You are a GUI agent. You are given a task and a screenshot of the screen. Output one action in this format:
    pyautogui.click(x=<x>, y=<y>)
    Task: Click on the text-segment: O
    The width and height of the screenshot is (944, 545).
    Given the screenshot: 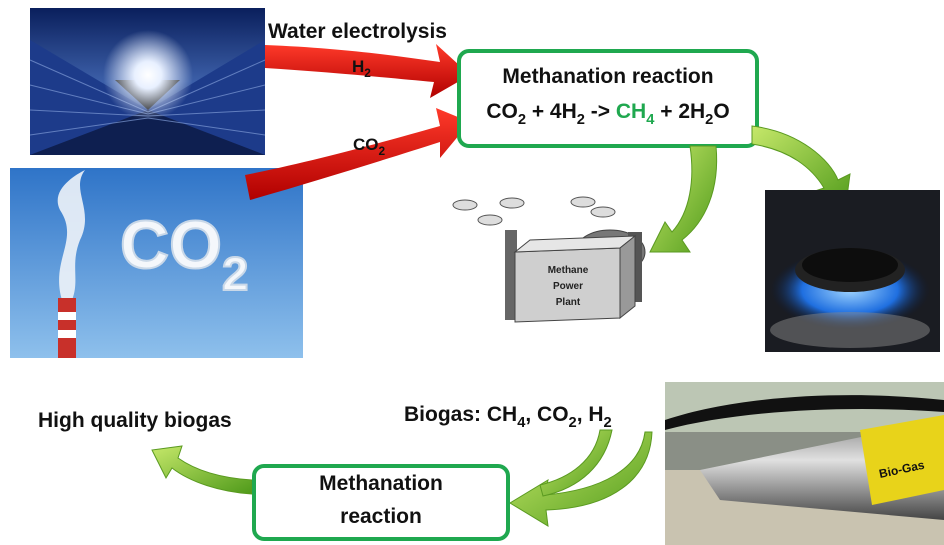 What is the action you would take?
    pyautogui.click(x=721, y=111)
    